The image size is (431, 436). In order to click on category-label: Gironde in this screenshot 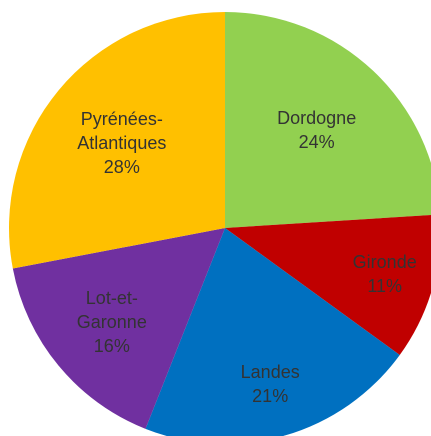, I will do `click(384, 262)`.